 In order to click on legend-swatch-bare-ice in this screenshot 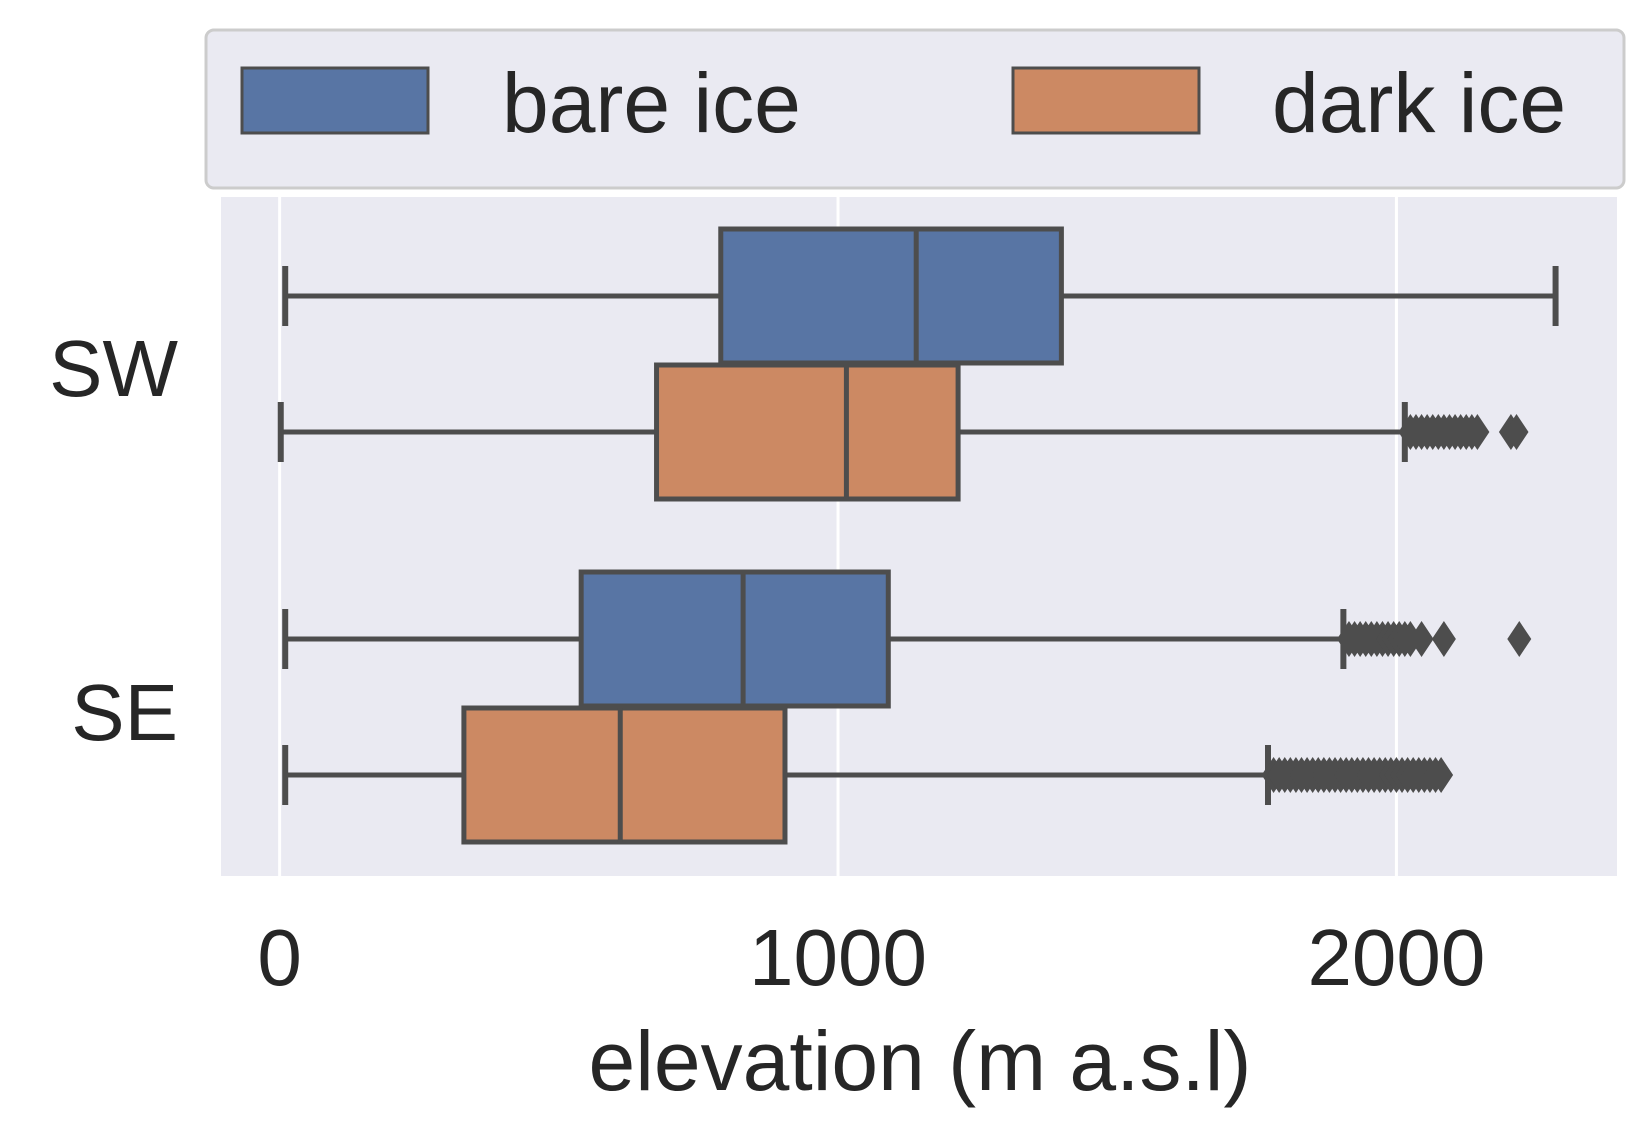, I will do `click(335, 100)`.